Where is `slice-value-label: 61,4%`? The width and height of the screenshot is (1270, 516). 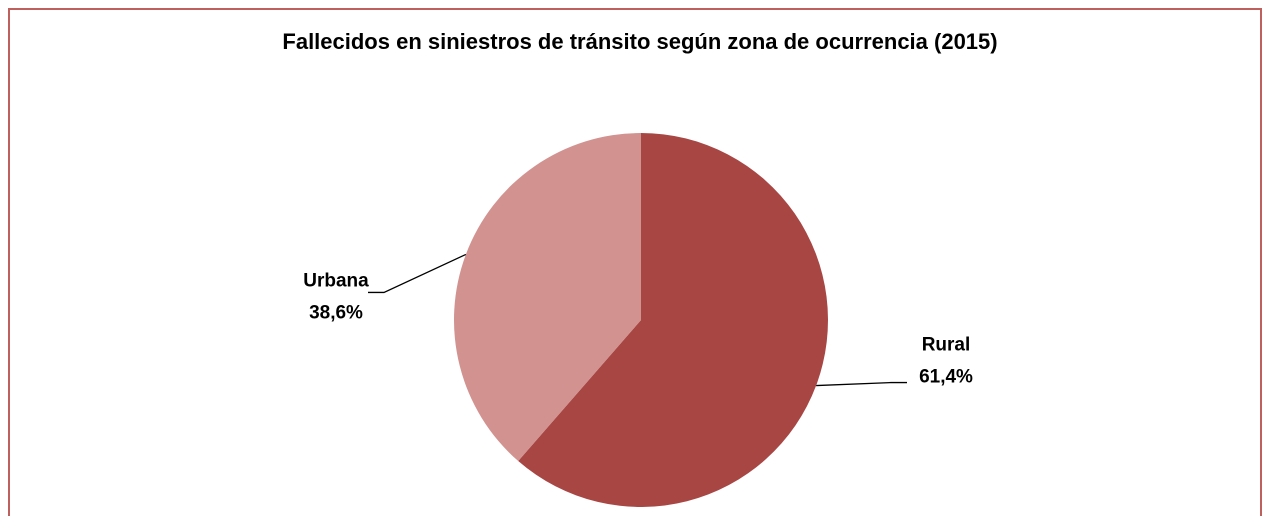
slice-value-label: 61,4% is located at coordinates (946, 377).